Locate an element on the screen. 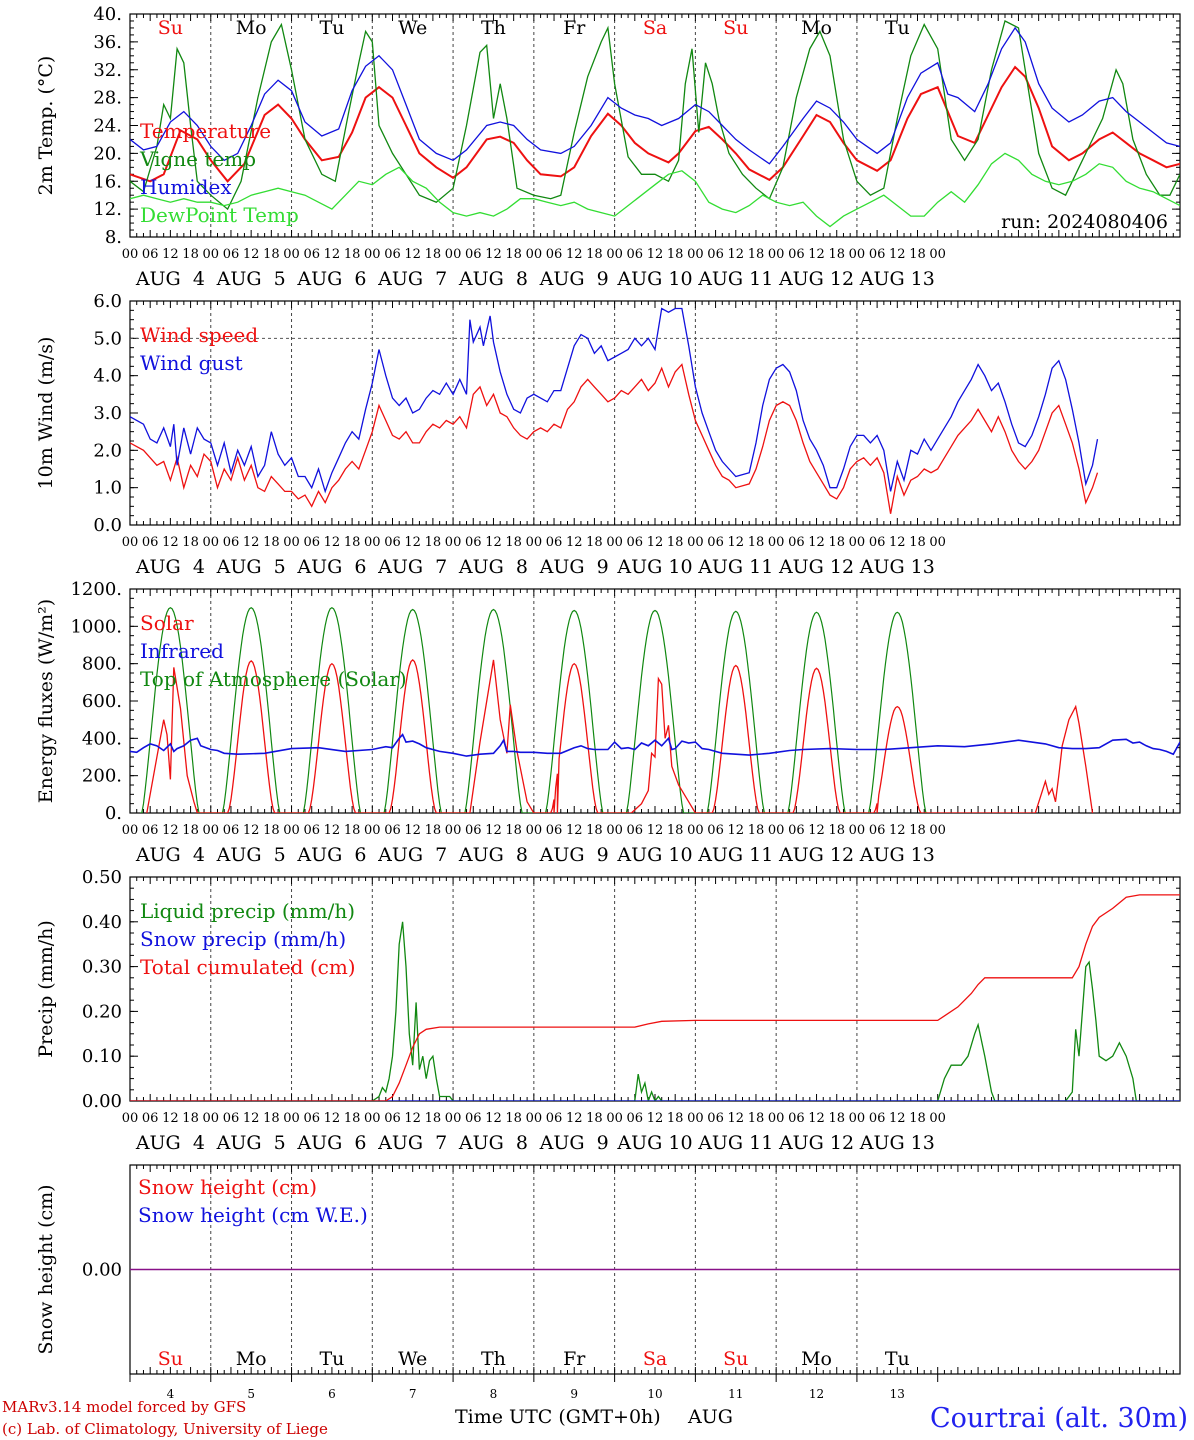 Image resolution: width=1194 pixels, height=1440 pixels. day-number-label: 8 is located at coordinates (494, 1394).